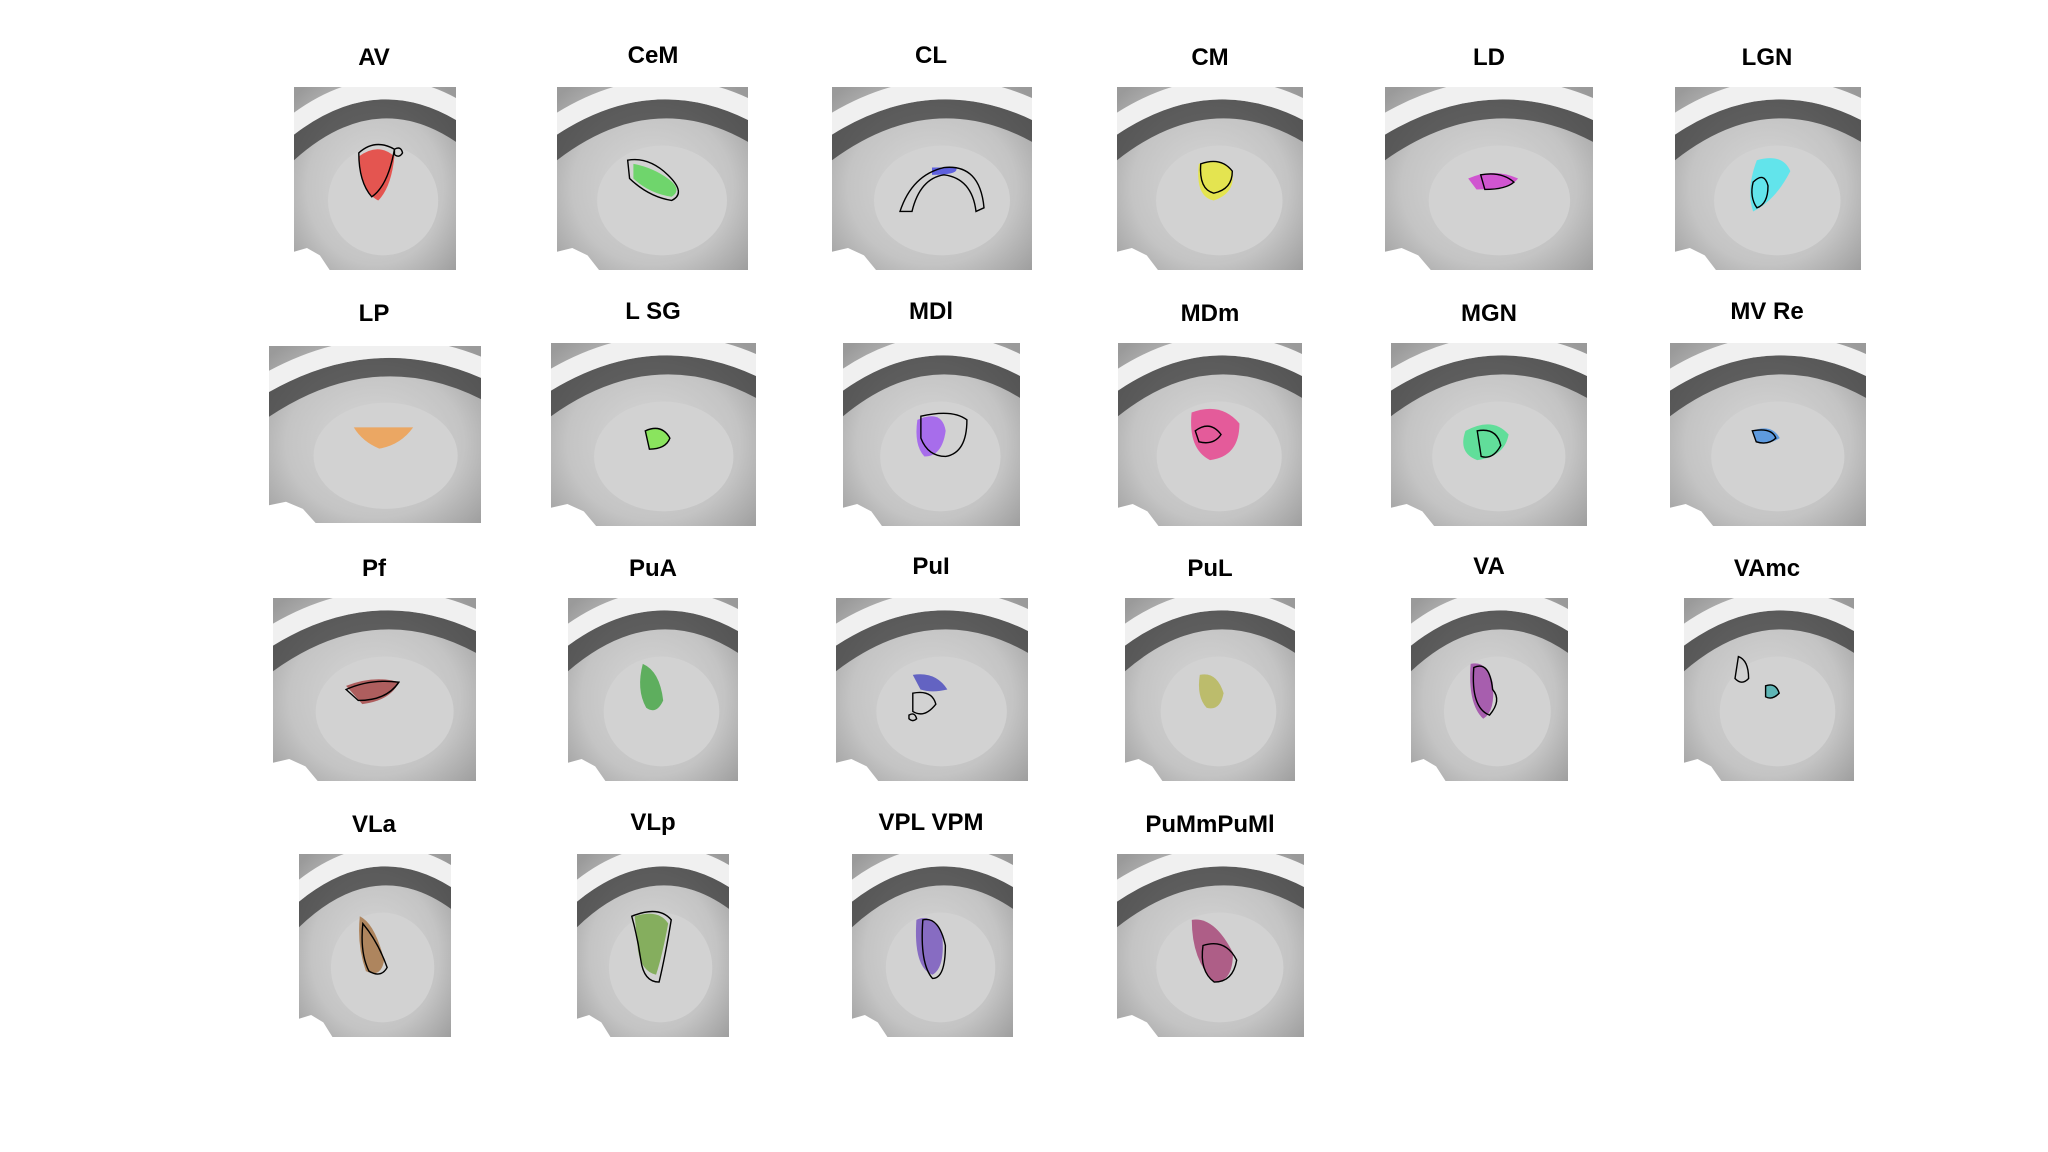  I want to click on mri-slice-av, so click(375, 178).